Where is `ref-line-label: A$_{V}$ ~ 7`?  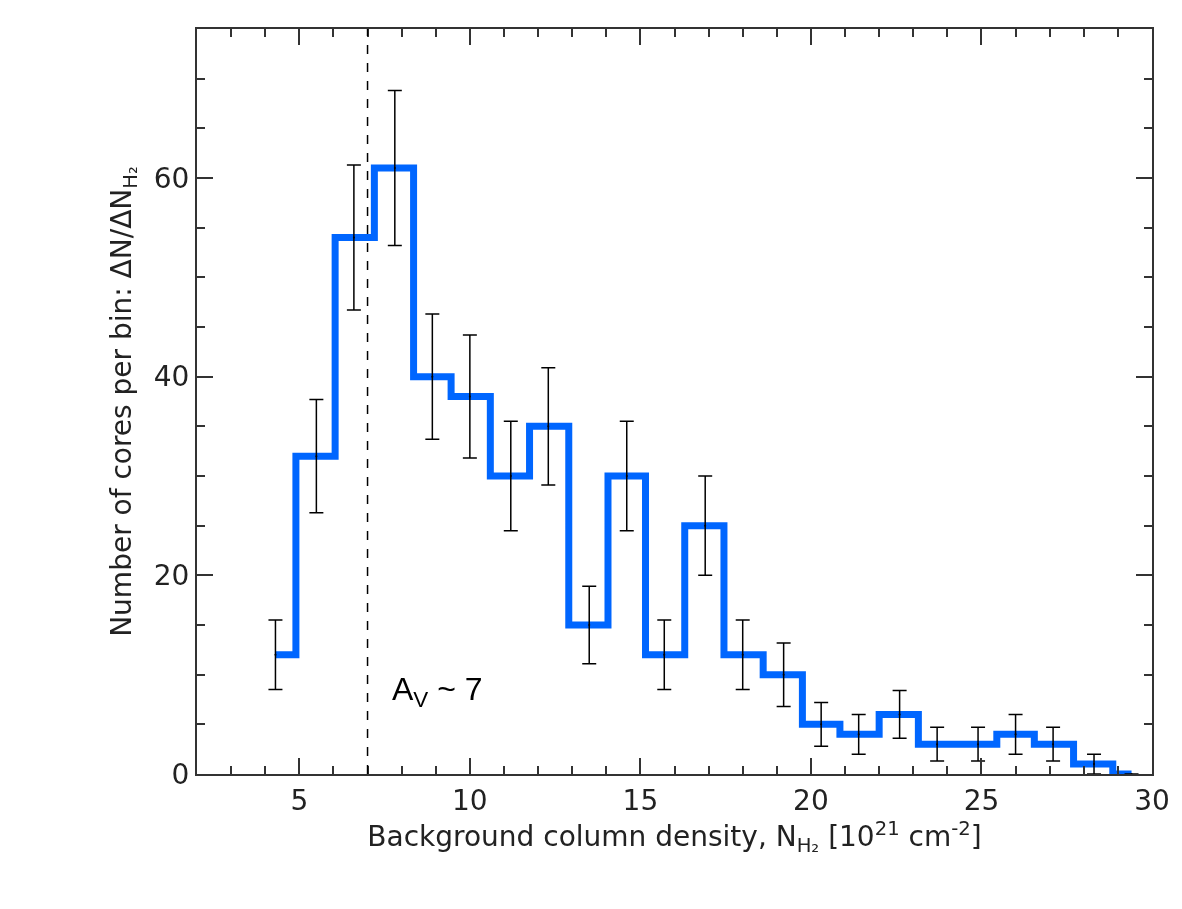 ref-line-label: A$_{V}$ ~ 7 is located at coordinates (437, 691).